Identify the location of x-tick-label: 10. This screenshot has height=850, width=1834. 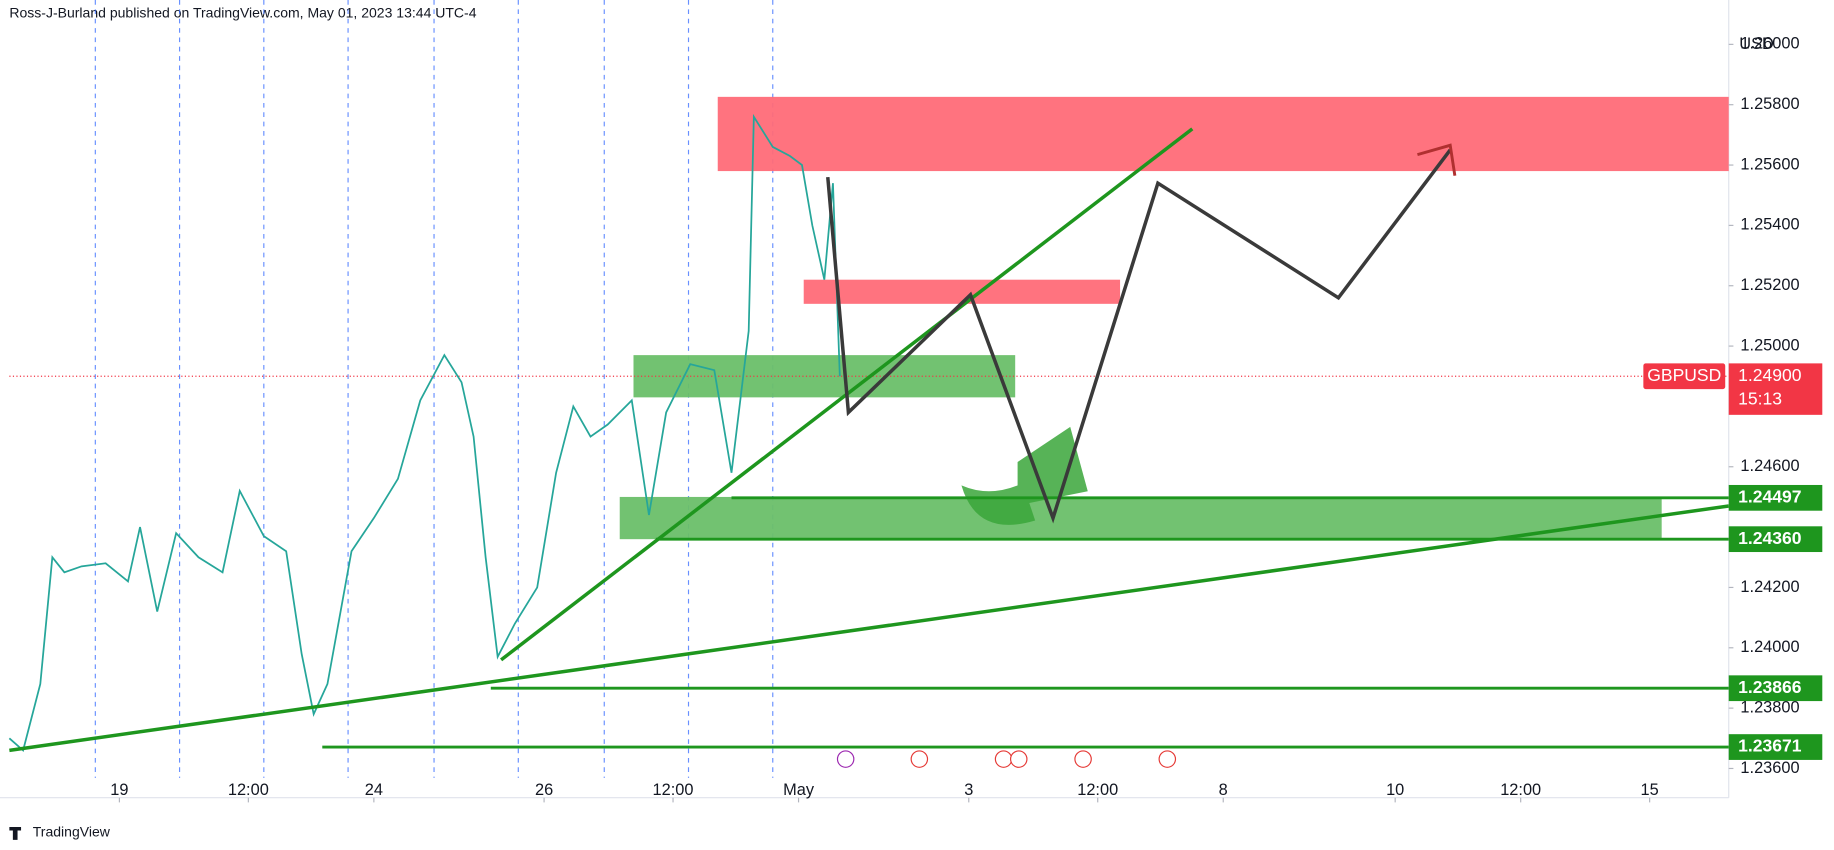
(1395, 790).